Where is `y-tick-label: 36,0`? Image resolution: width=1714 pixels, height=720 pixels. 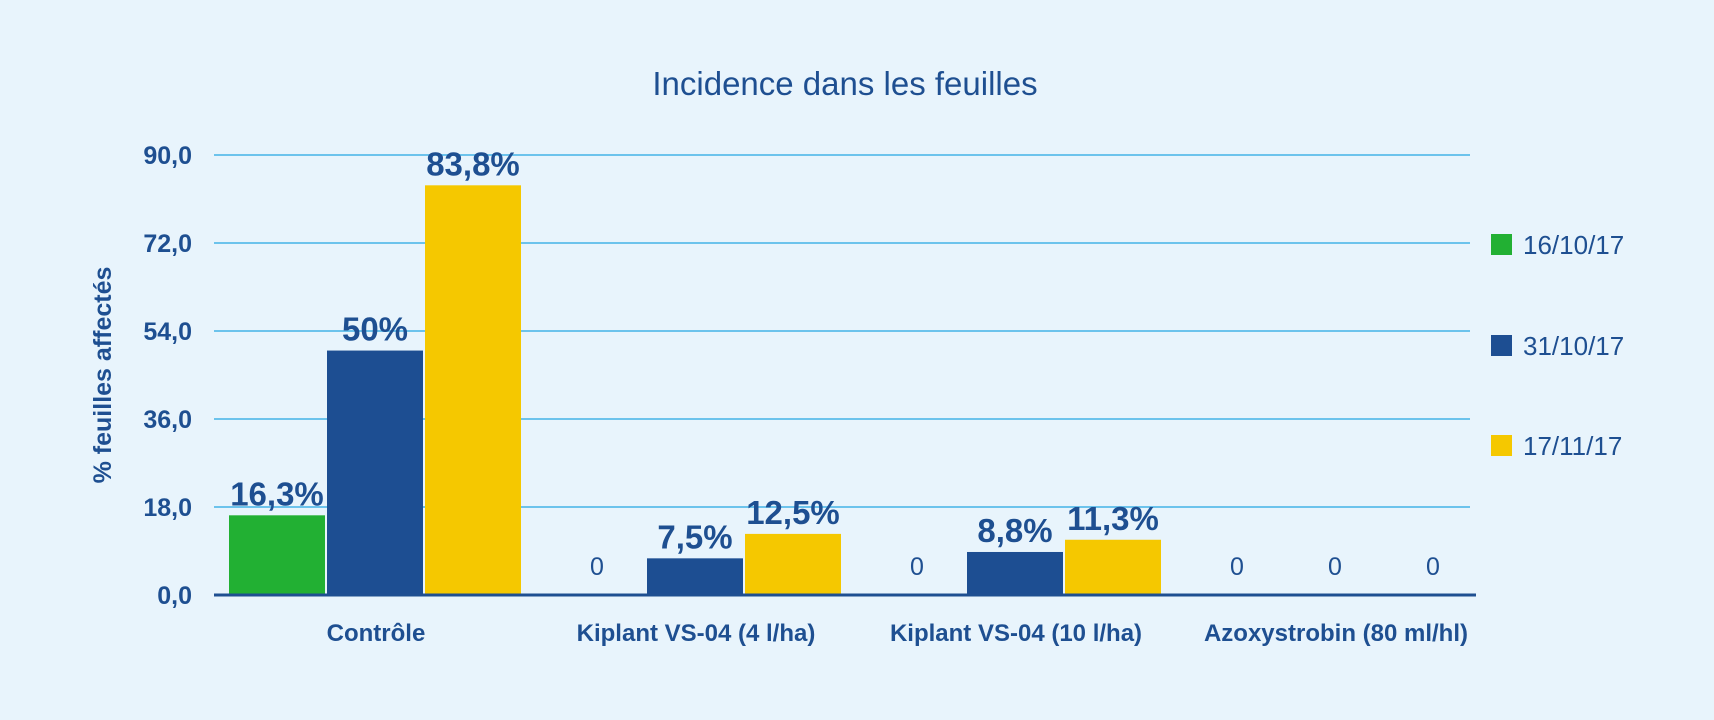 y-tick-label: 36,0 is located at coordinates (167, 420).